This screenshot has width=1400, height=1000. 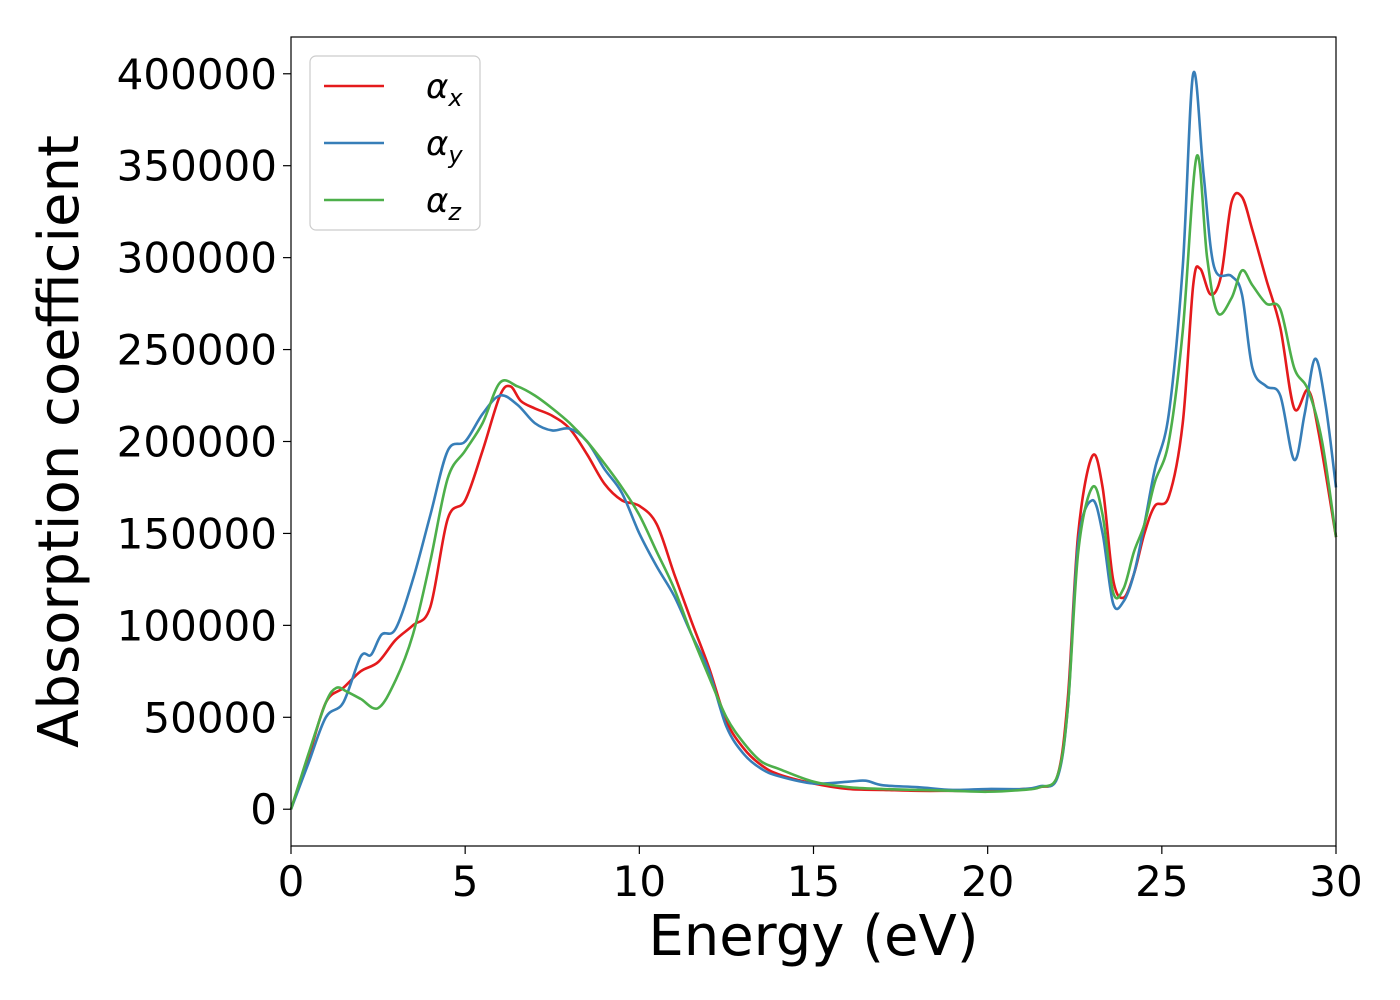 What do you see at coordinates (1335, 881) in the screenshot?
I see `x-tick-label: 30` at bounding box center [1335, 881].